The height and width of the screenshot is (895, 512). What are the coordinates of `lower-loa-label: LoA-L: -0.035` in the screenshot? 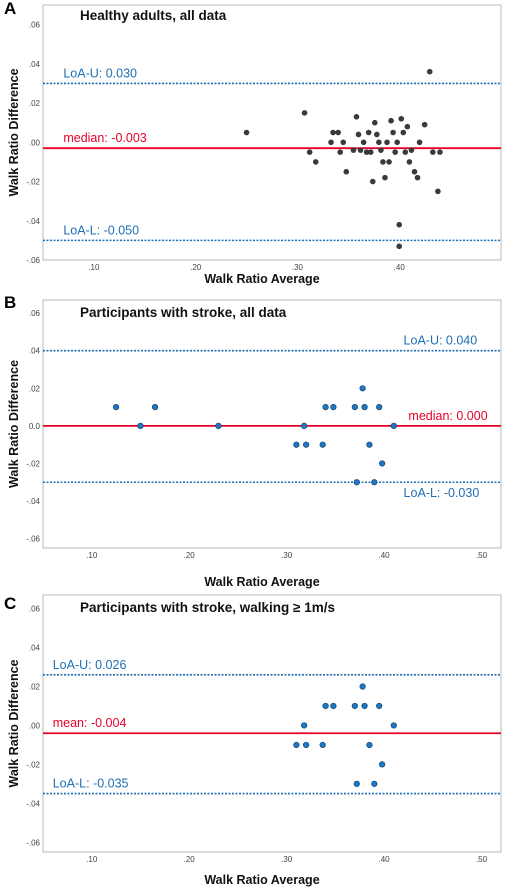 It's located at (91, 784).